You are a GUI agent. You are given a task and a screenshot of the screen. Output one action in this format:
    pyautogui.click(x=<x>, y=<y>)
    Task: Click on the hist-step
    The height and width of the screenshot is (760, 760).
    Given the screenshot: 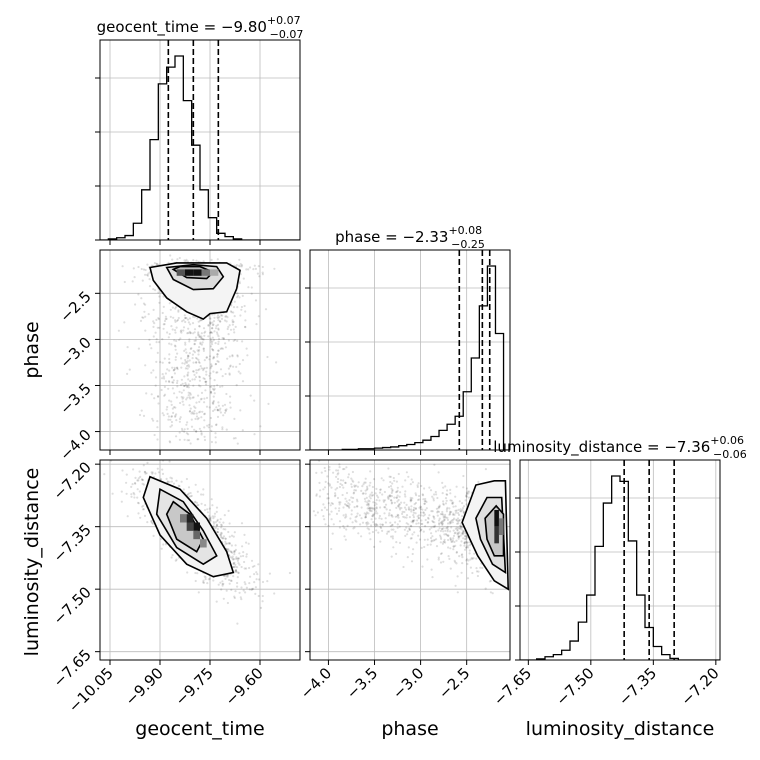 What is the action you would take?
    pyautogui.click(x=410, y=357)
    